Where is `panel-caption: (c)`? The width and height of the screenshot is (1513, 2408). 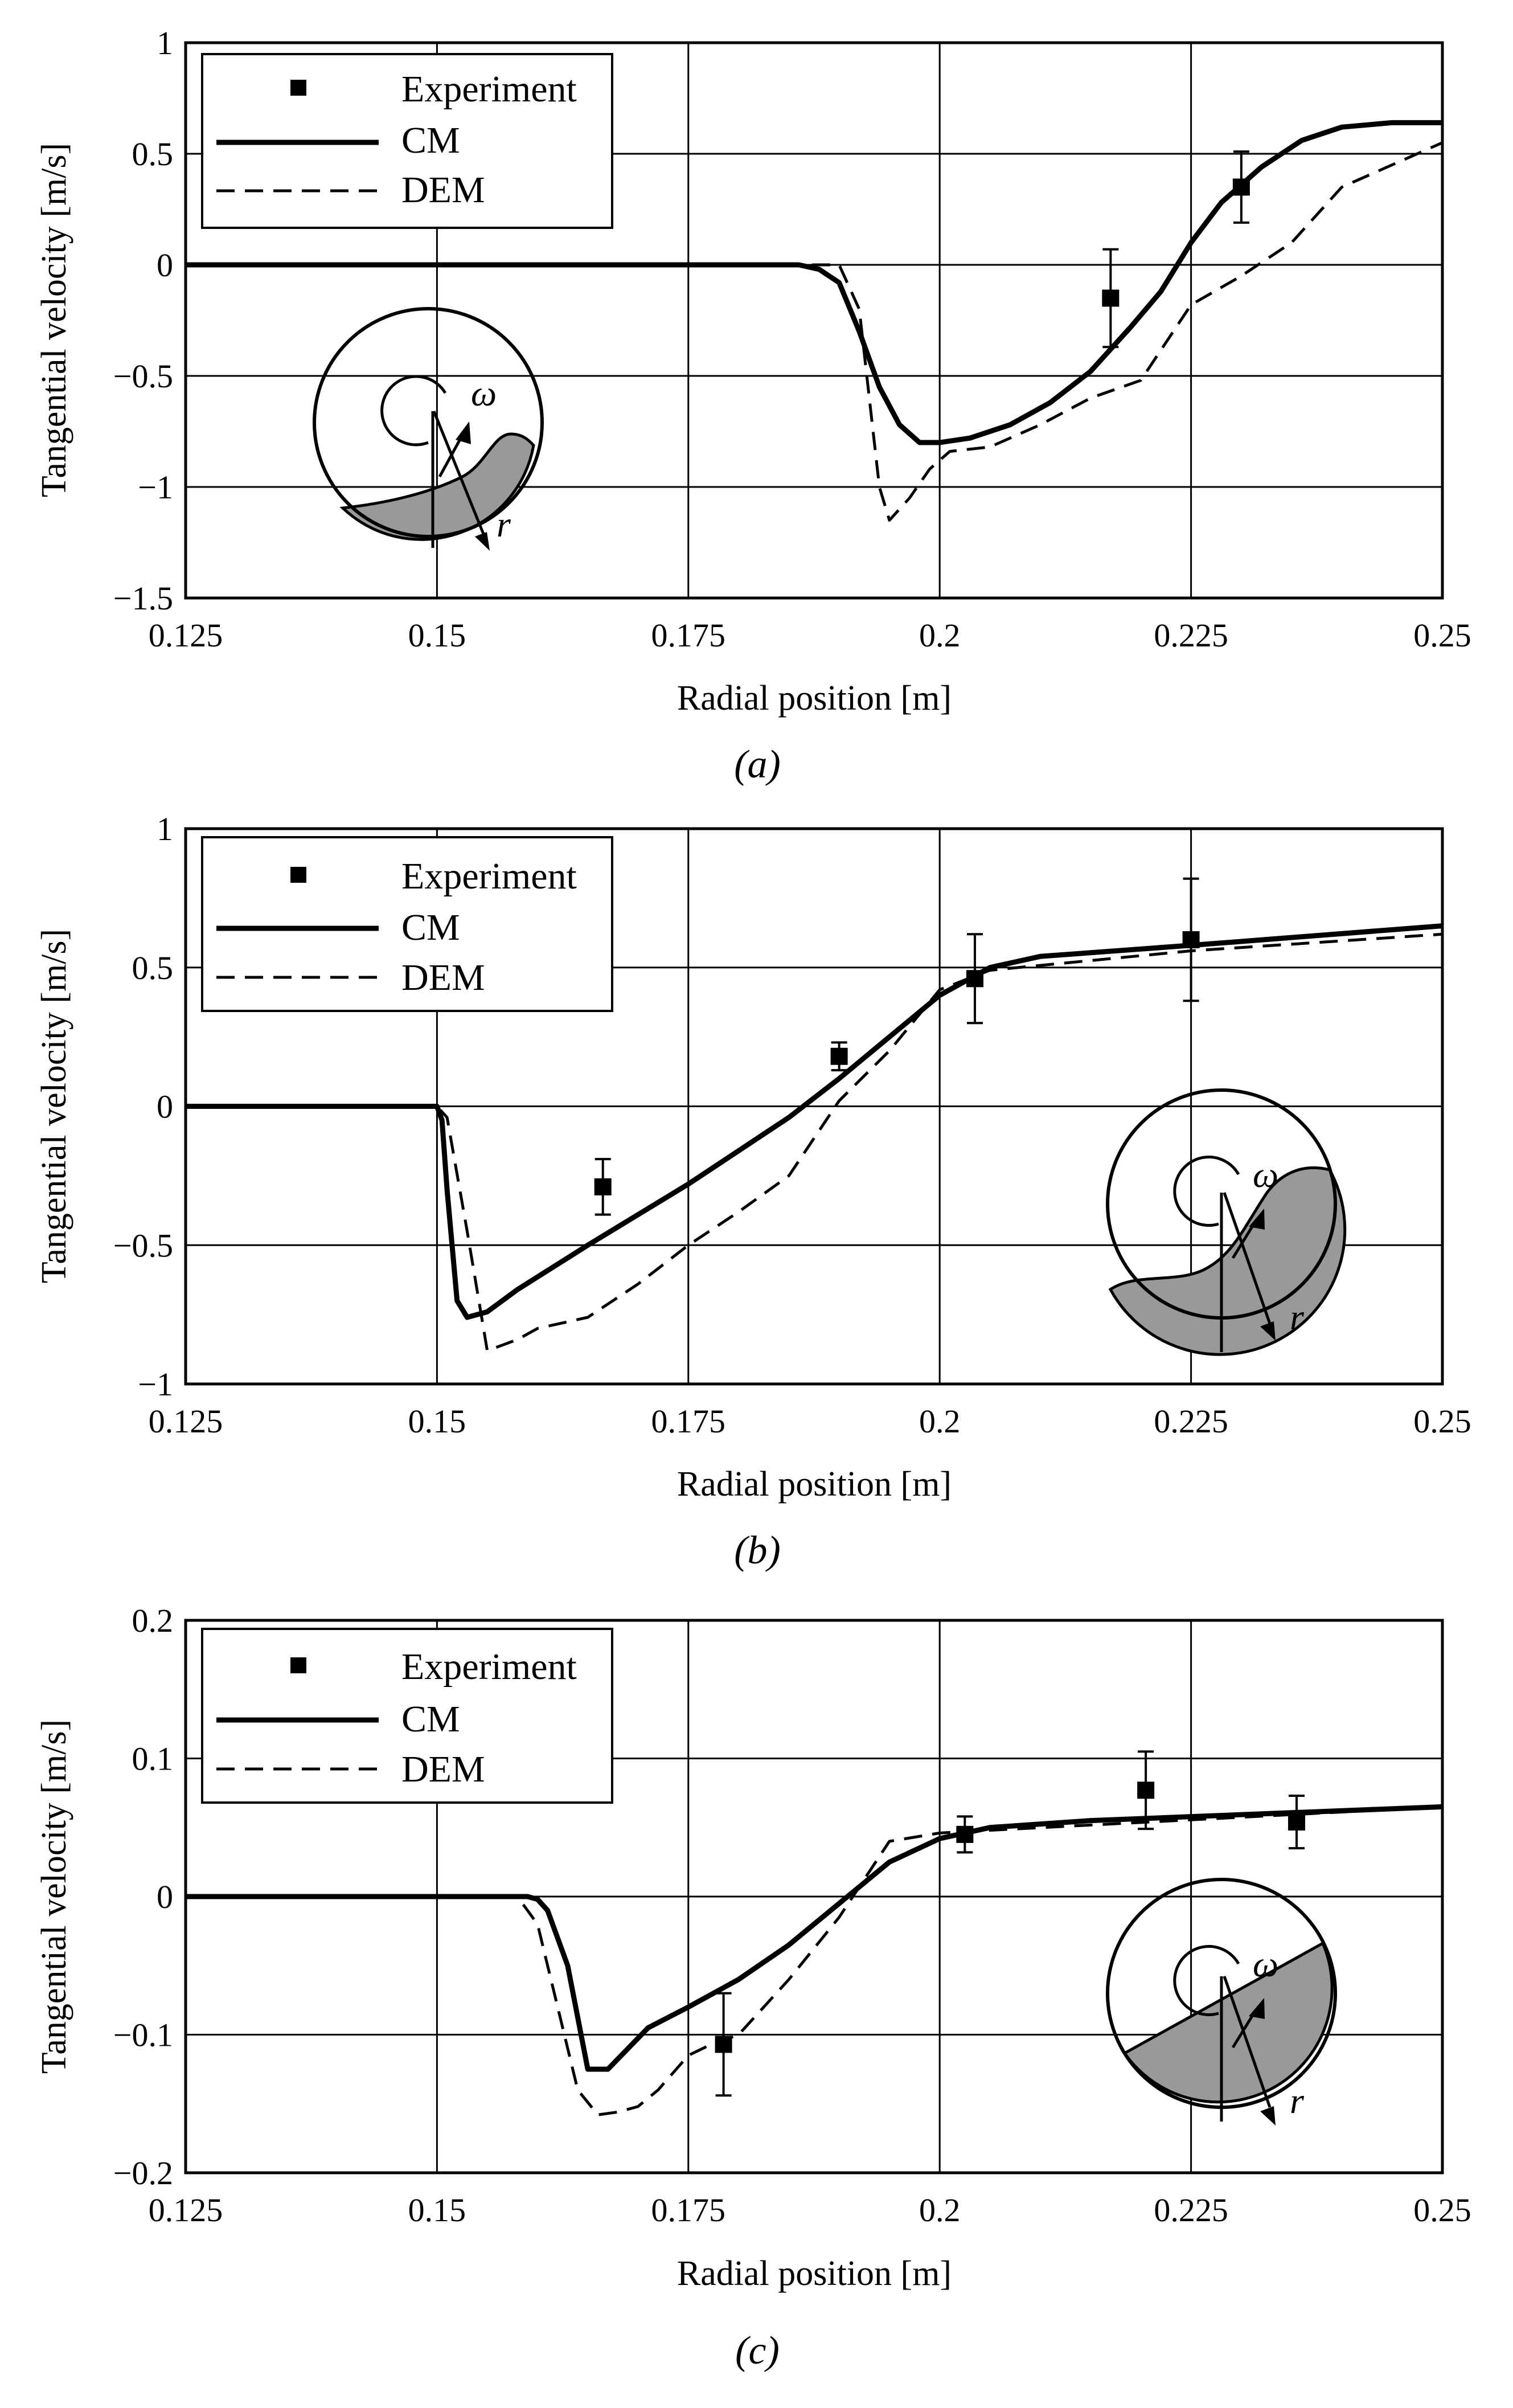 panel-caption: (c) is located at coordinates (757, 2351).